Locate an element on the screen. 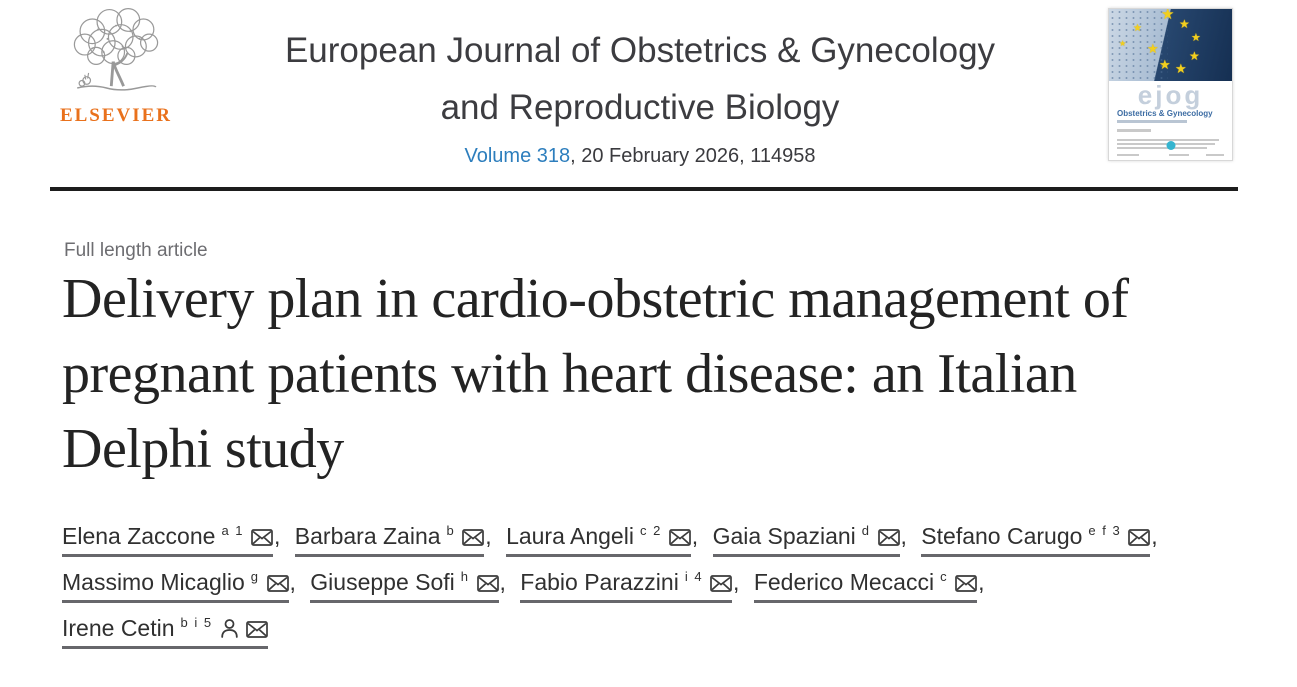 The width and height of the screenshot is (1297, 687). author-name: Laura Angeli is located at coordinates (570, 536).